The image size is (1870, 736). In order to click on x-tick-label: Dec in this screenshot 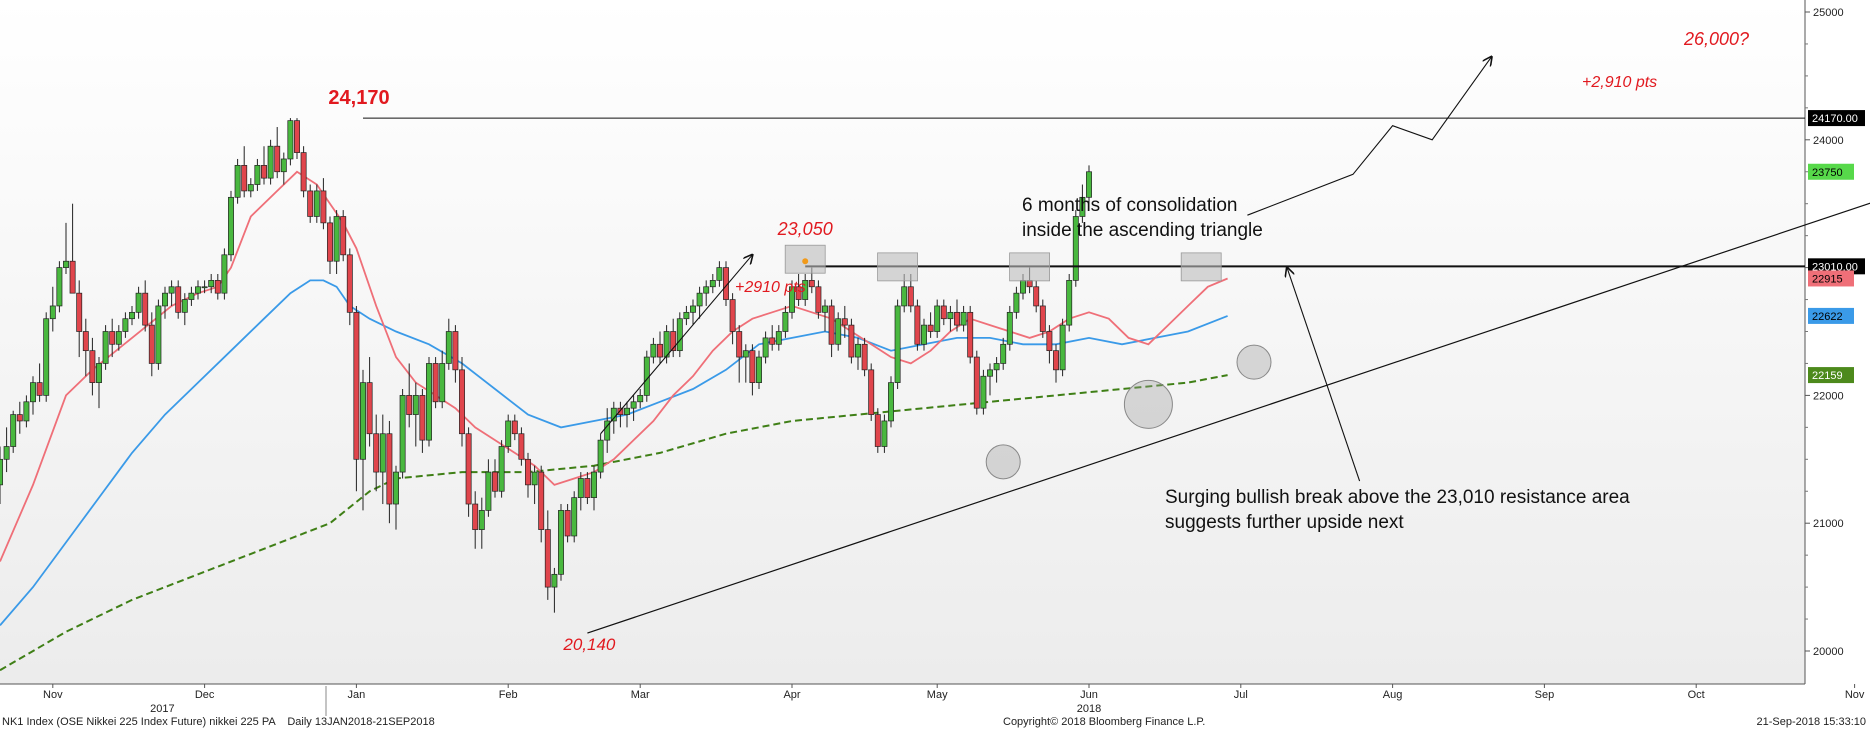, I will do `click(205, 695)`.